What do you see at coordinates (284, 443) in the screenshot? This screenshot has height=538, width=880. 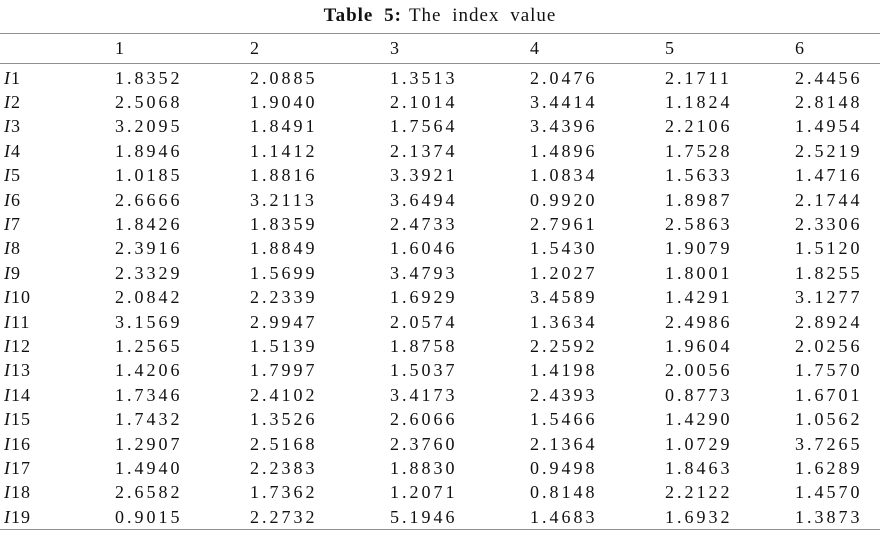 I see `value-cell: 2.5168` at bounding box center [284, 443].